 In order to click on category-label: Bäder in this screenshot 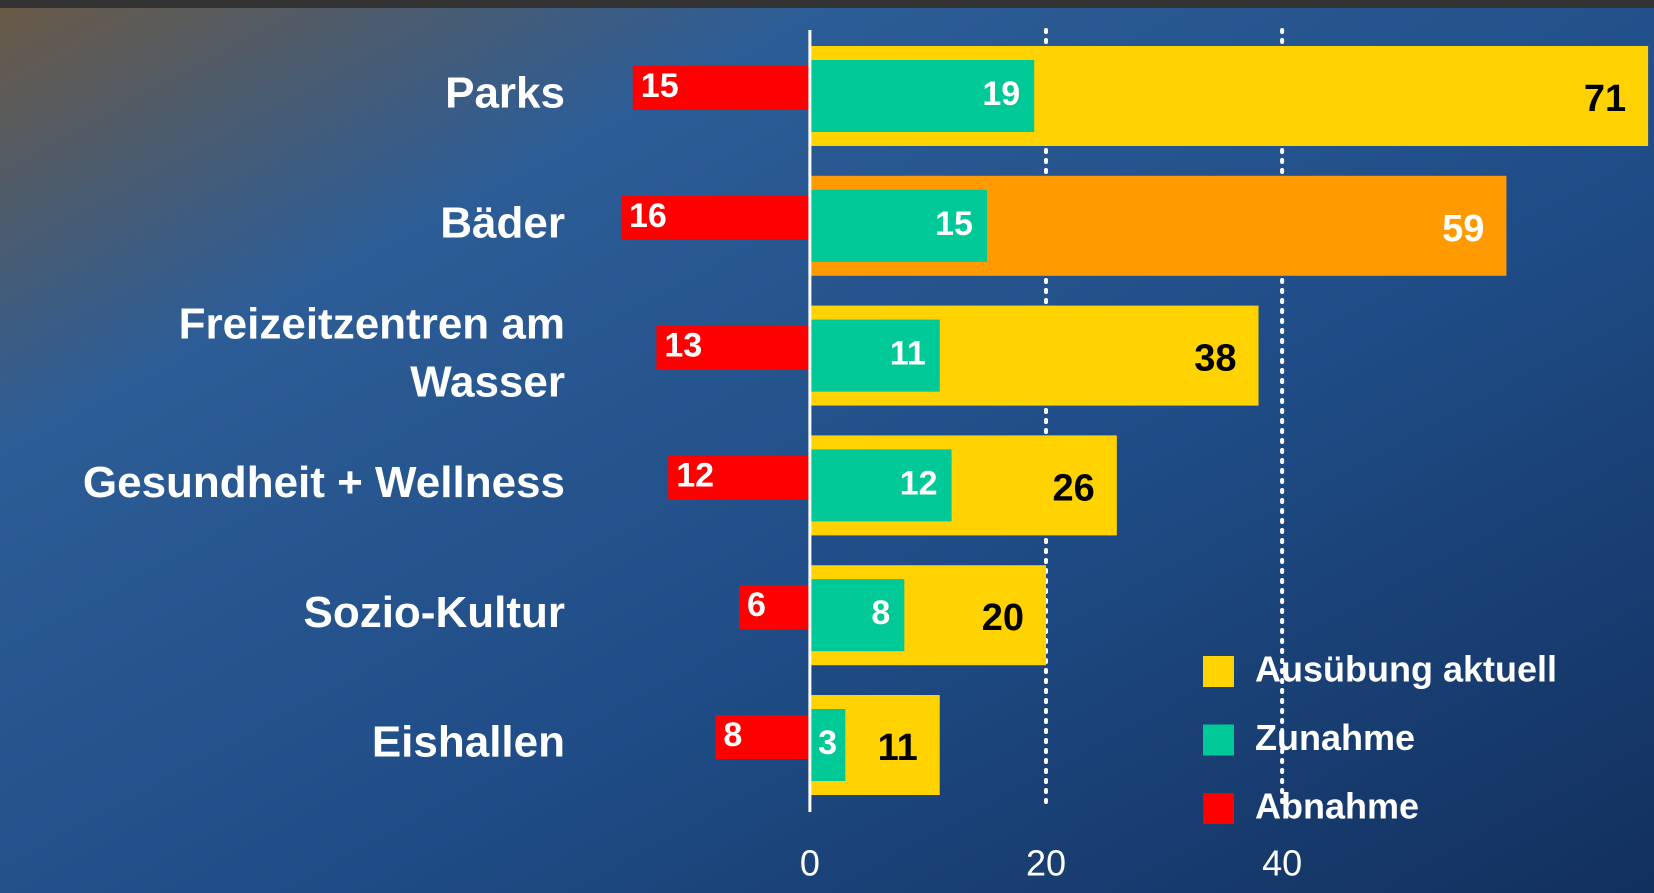, I will do `click(502, 222)`.